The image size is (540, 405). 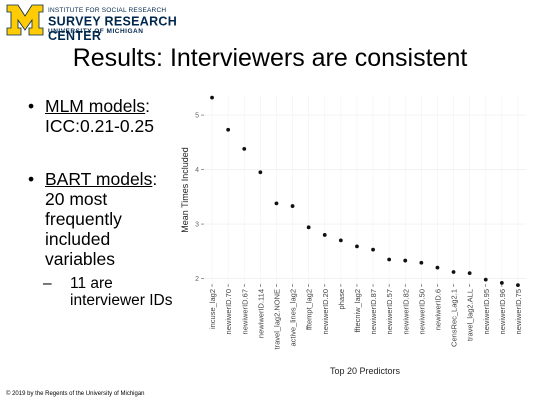 What do you see at coordinates (270, 58) in the screenshot?
I see `slide-title: Results: Interviewers are consistent` at bounding box center [270, 58].